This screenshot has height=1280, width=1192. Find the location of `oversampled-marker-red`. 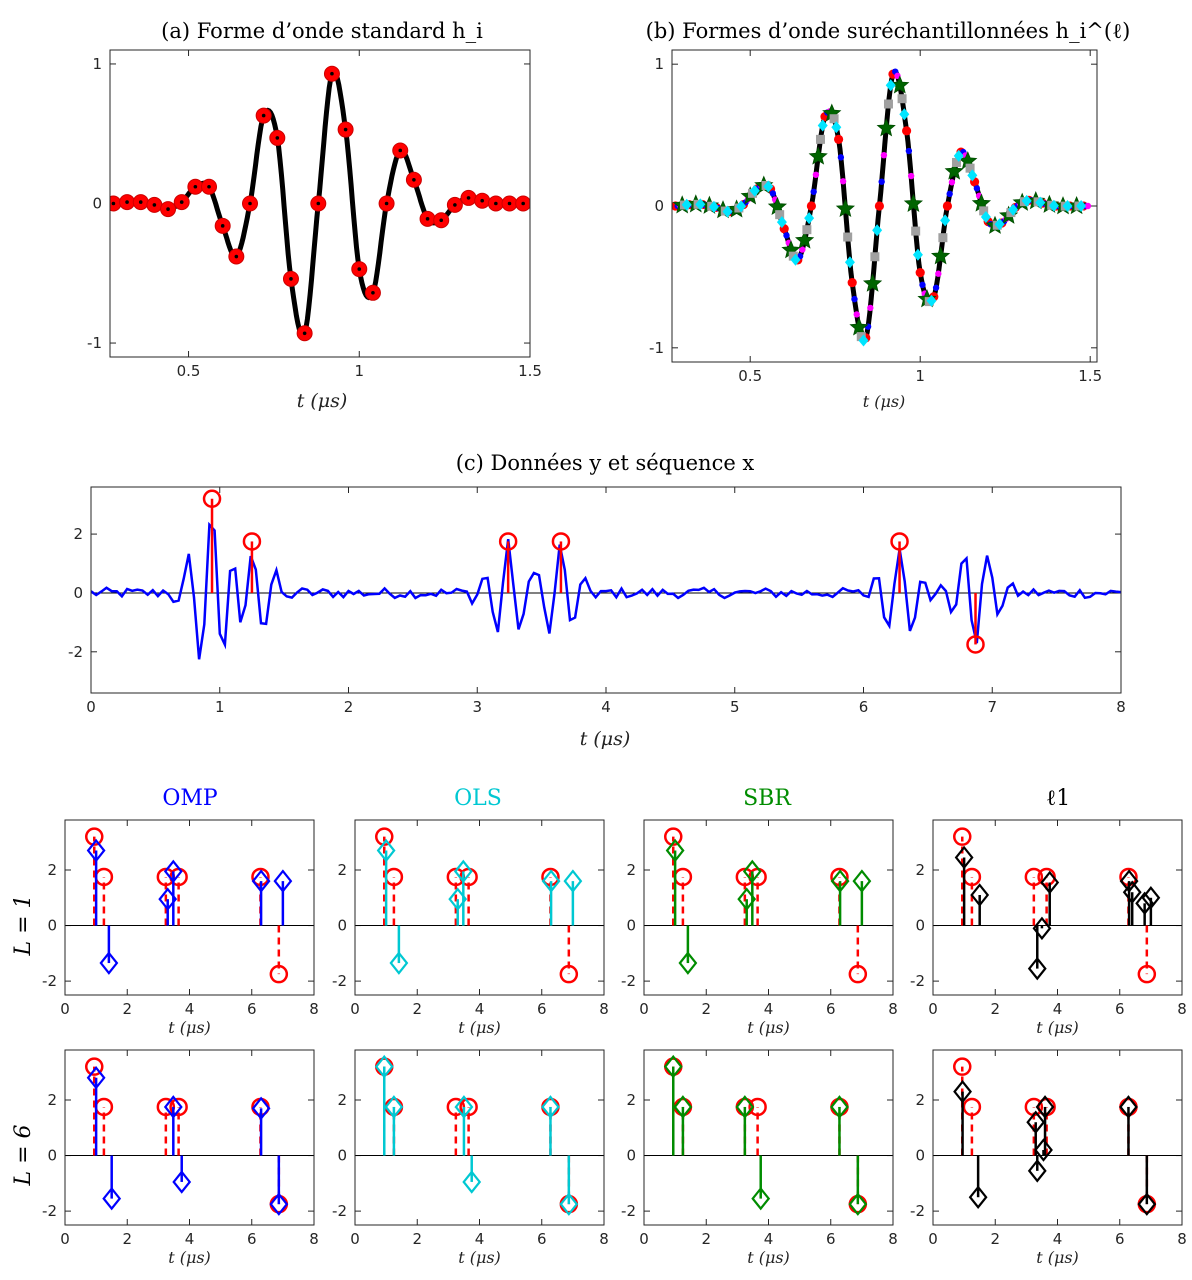

oversampled-marker-red is located at coordinates (839, 139).